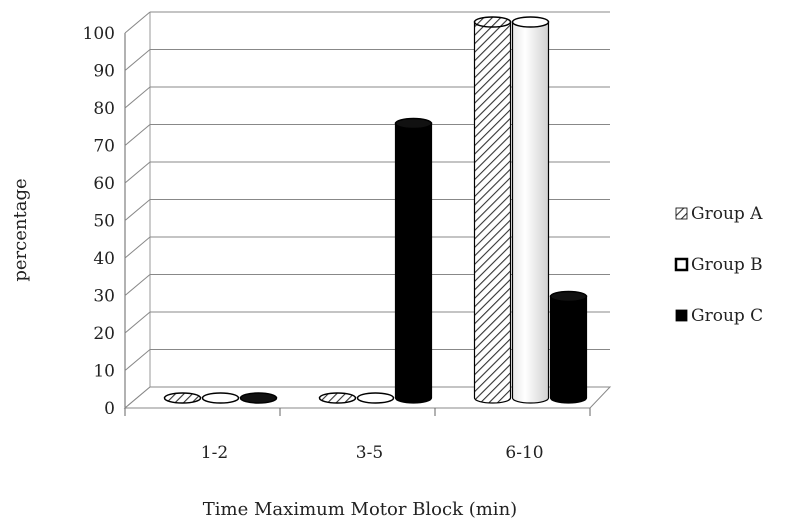  I want to click on legend-label: Group A, so click(727, 214).